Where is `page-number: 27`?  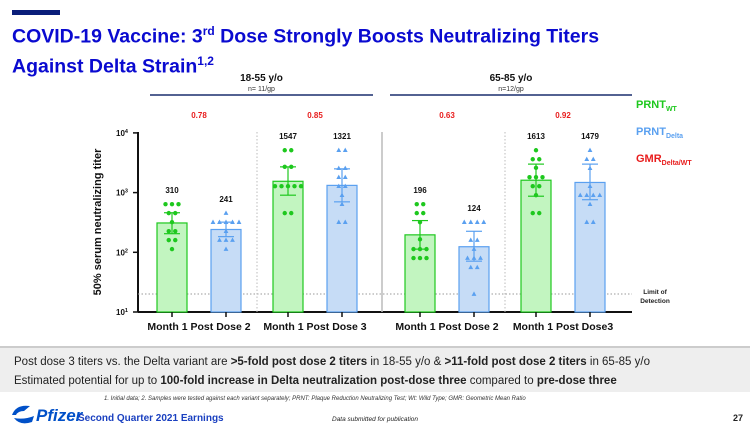 page-number: 27 is located at coordinates (738, 418).